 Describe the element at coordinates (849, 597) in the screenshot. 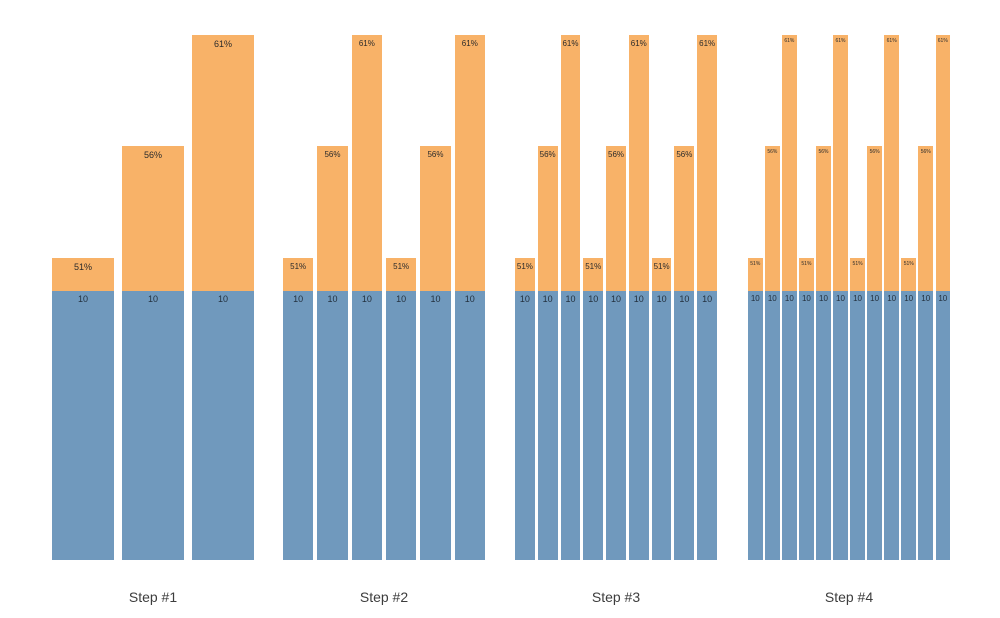

I see `step-label: Step #4` at that location.